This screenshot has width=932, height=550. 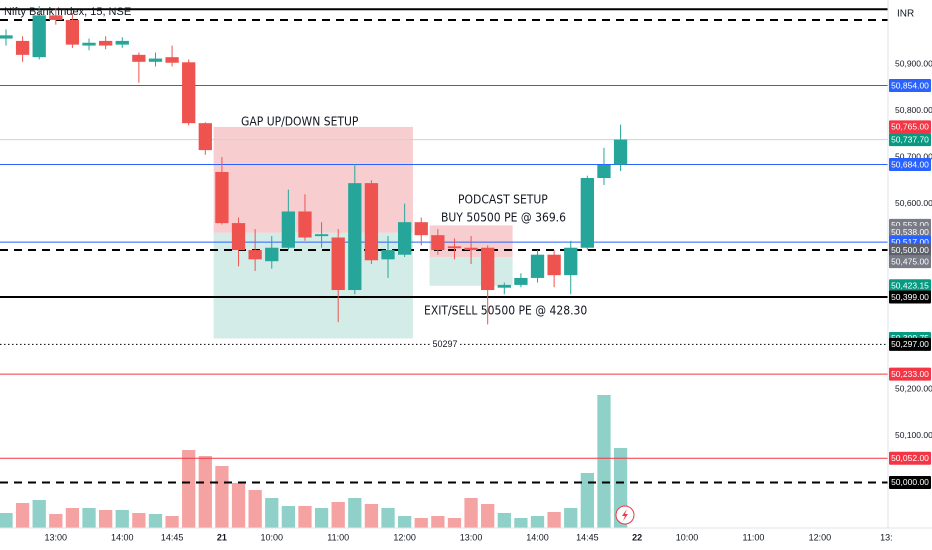 What do you see at coordinates (444, 344) in the screenshot?
I see `line-label: 50297` at bounding box center [444, 344].